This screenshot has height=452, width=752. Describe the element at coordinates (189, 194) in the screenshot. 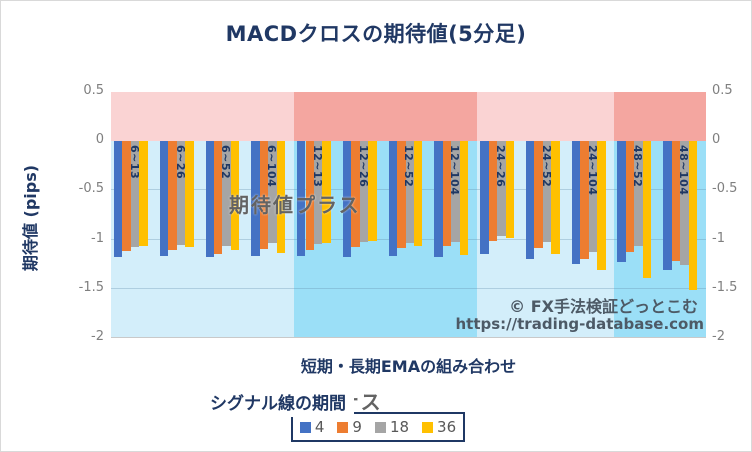

I see `bar-6~26-signal-36` at that location.